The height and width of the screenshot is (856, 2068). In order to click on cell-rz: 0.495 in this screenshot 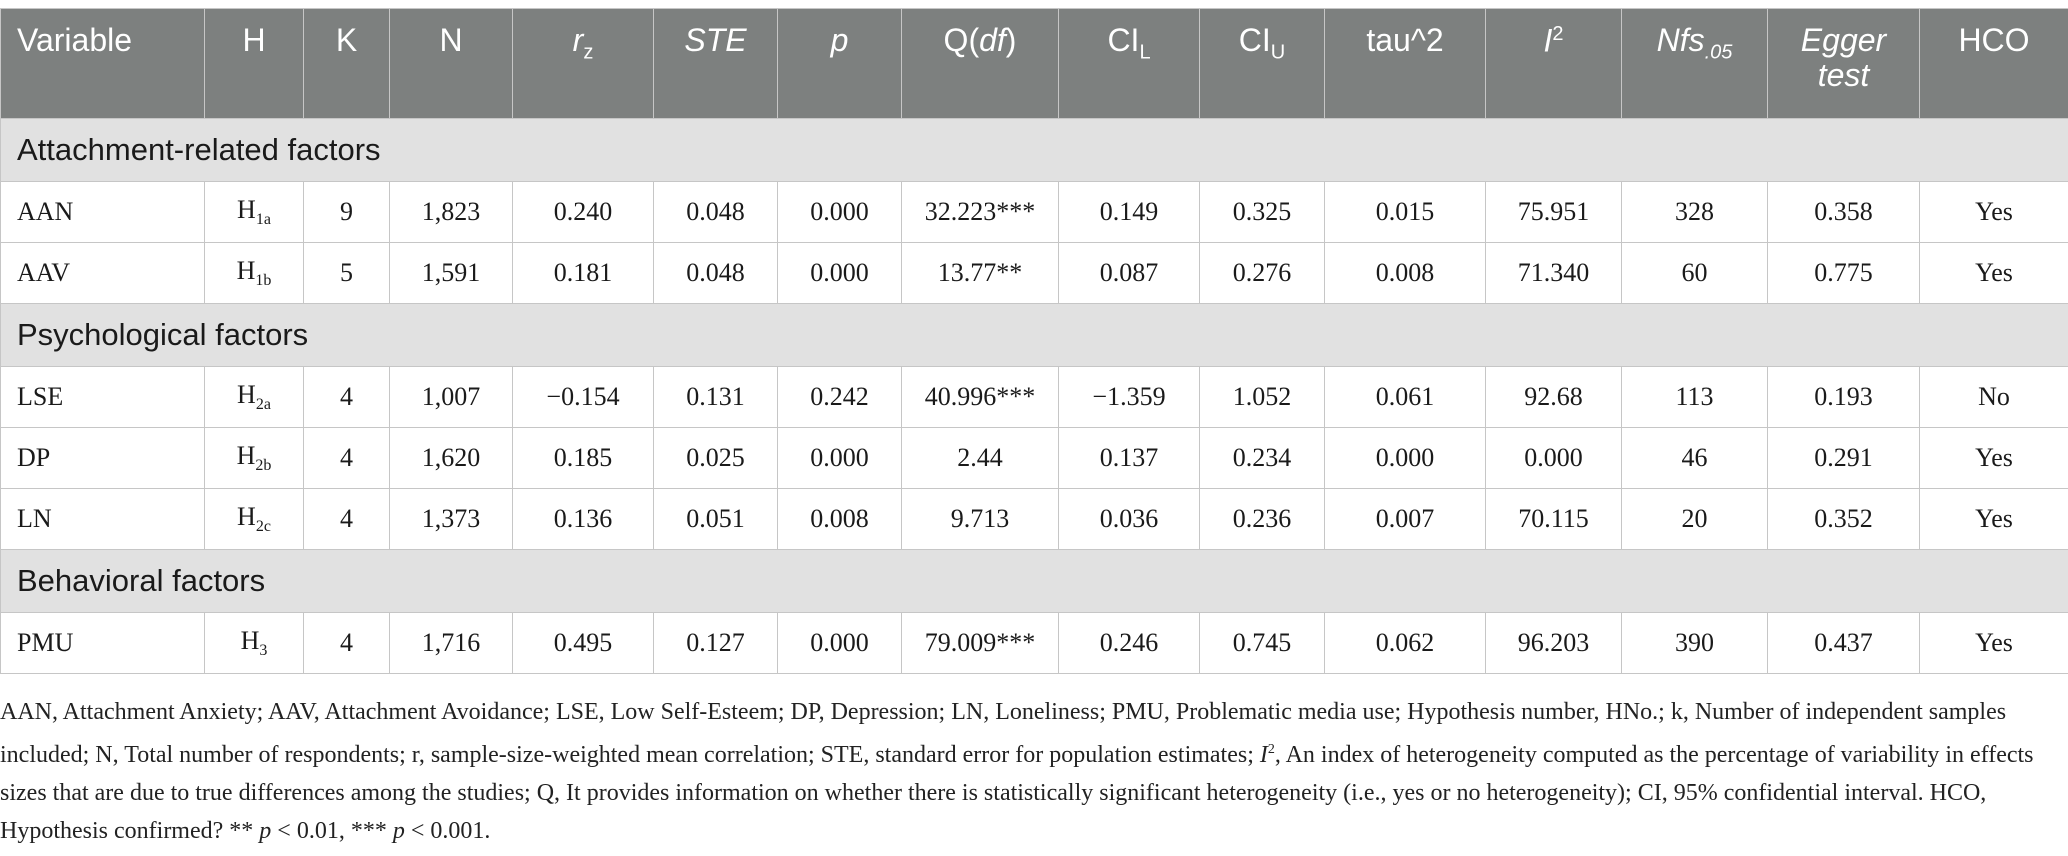, I will do `click(583, 643)`.